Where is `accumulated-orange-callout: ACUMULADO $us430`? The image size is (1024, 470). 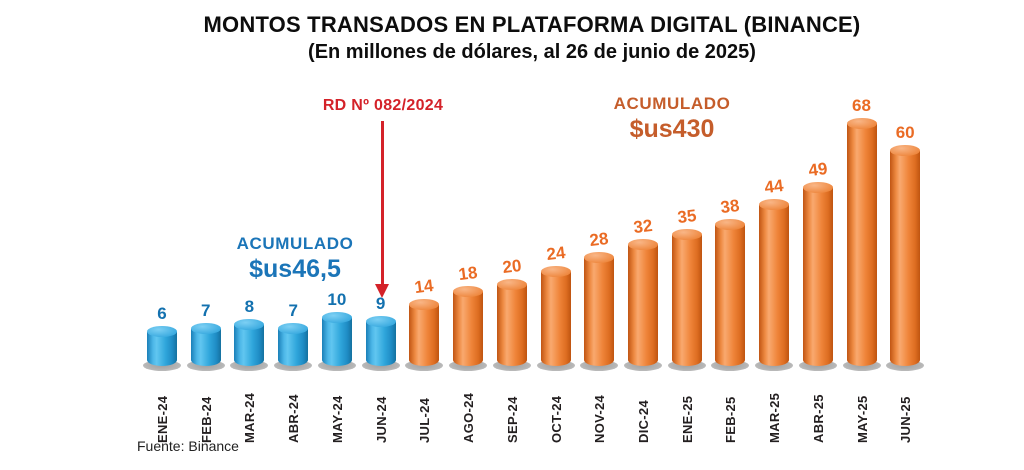 accumulated-orange-callout: ACUMULADO $us430 is located at coordinates (672, 119).